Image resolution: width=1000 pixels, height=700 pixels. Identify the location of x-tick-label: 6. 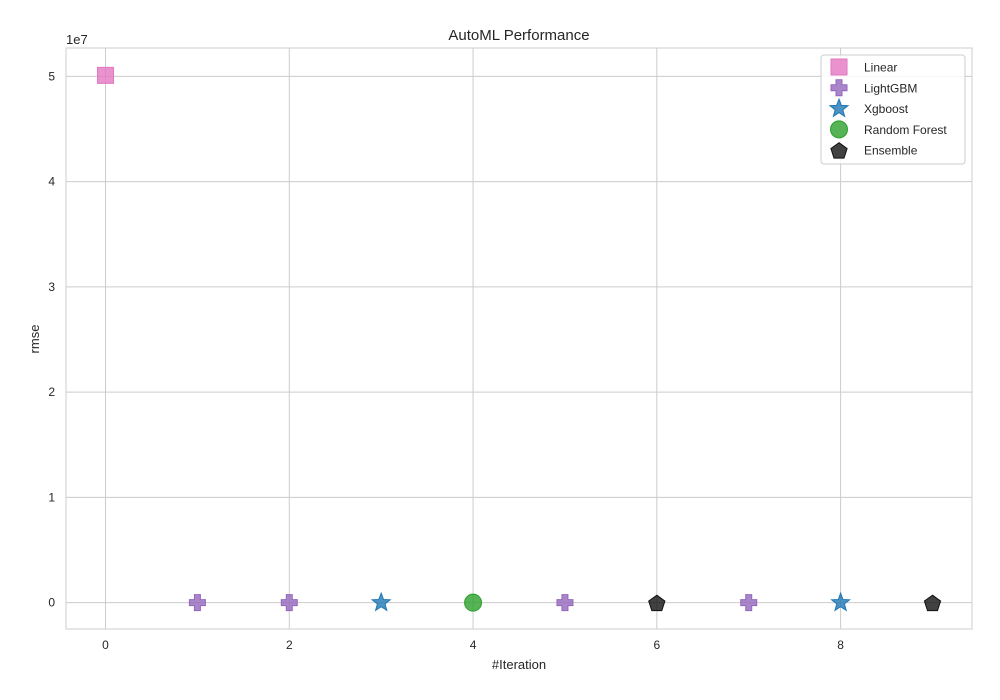
(656, 645).